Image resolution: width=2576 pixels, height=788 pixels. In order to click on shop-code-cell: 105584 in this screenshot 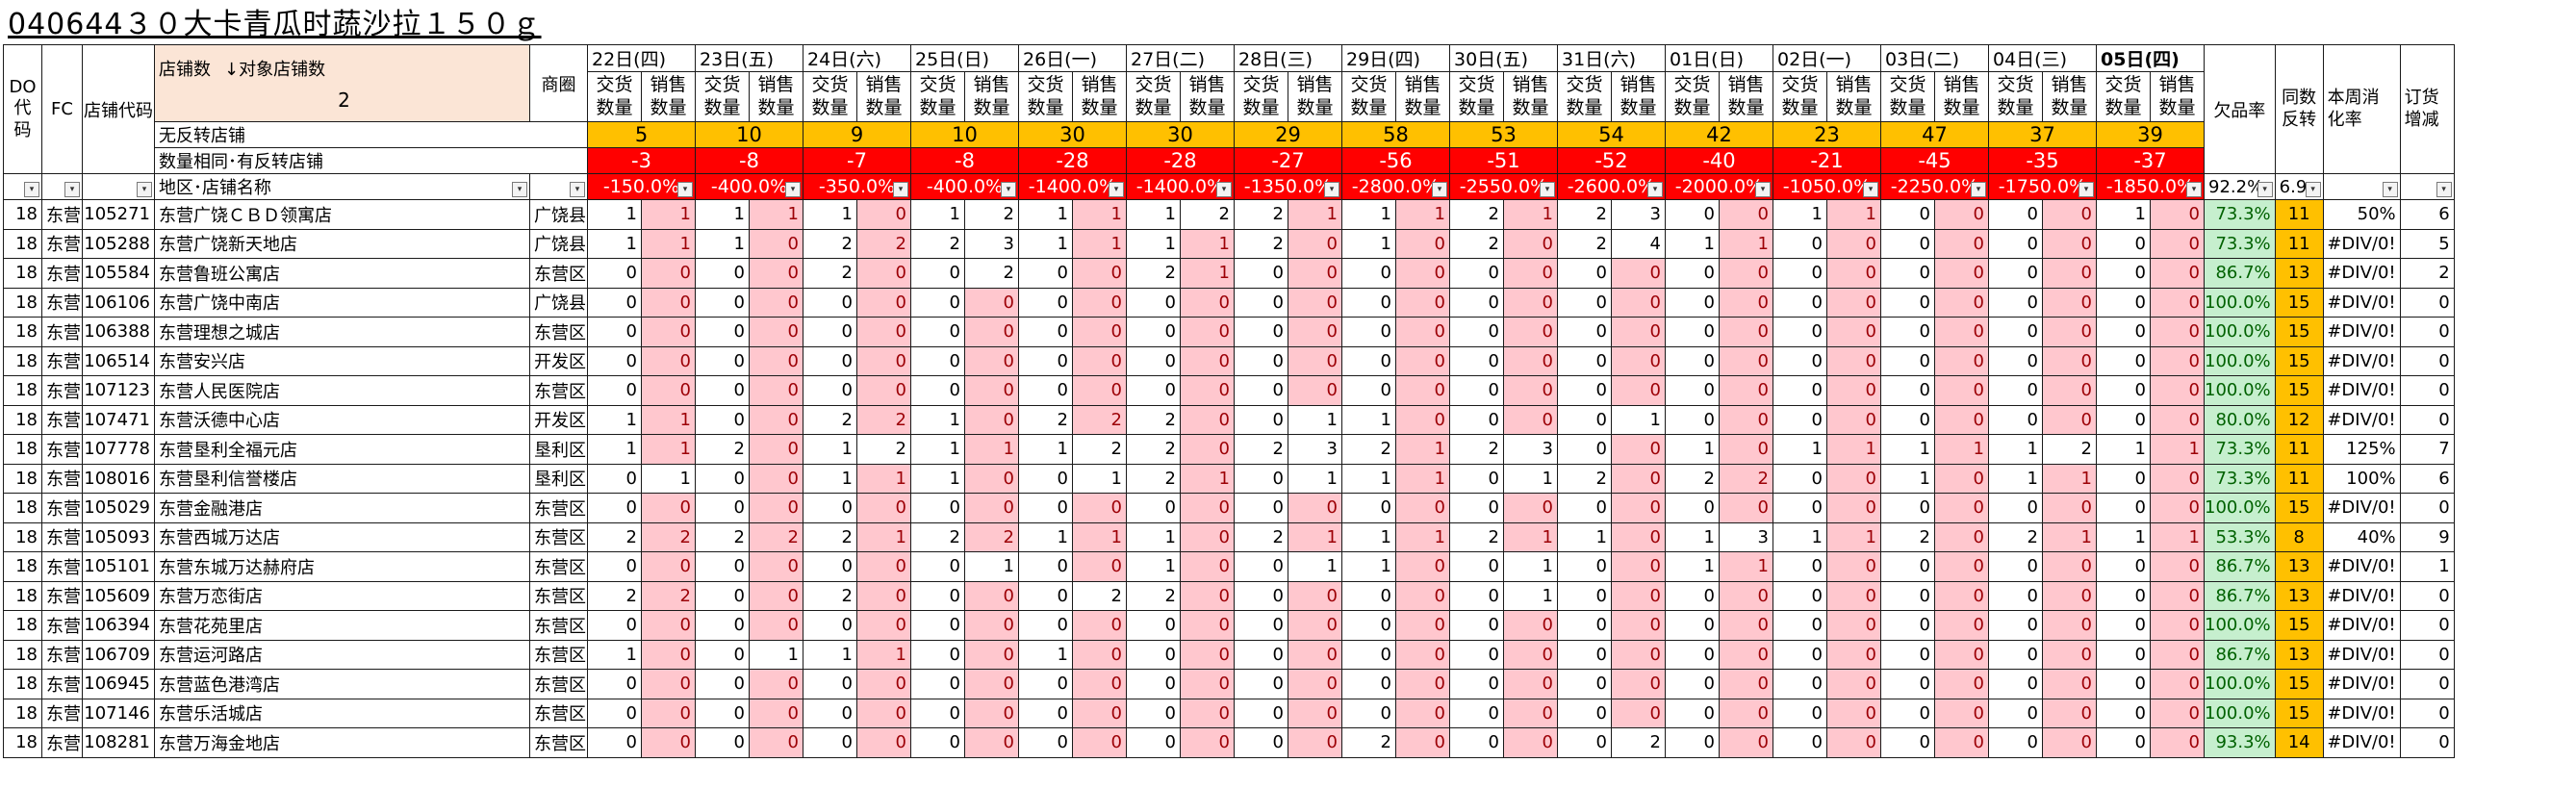, I will do `click(118, 273)`.